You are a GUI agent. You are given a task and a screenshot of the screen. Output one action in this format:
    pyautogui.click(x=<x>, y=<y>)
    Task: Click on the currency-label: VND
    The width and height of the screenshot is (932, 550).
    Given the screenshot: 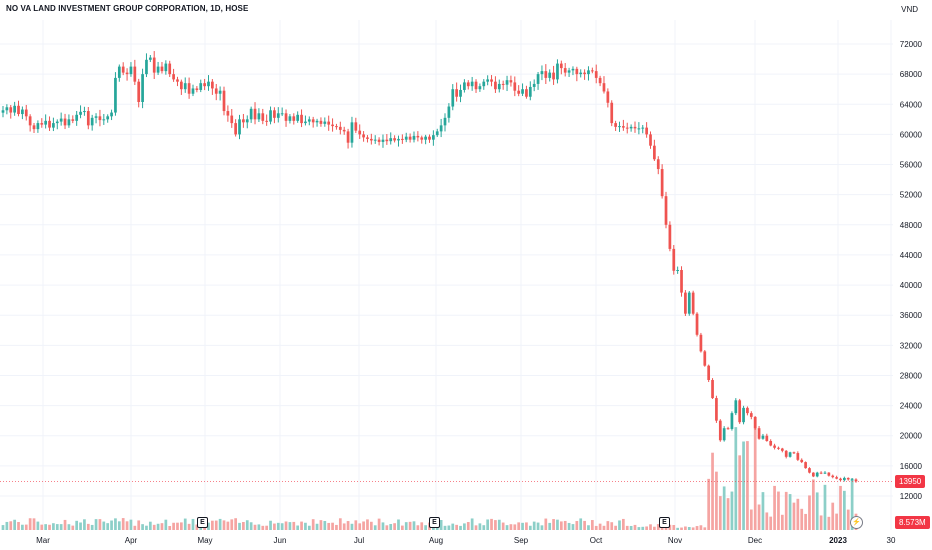 What is the action you would take?
    pyautogui.click(x=909, y=9)
    